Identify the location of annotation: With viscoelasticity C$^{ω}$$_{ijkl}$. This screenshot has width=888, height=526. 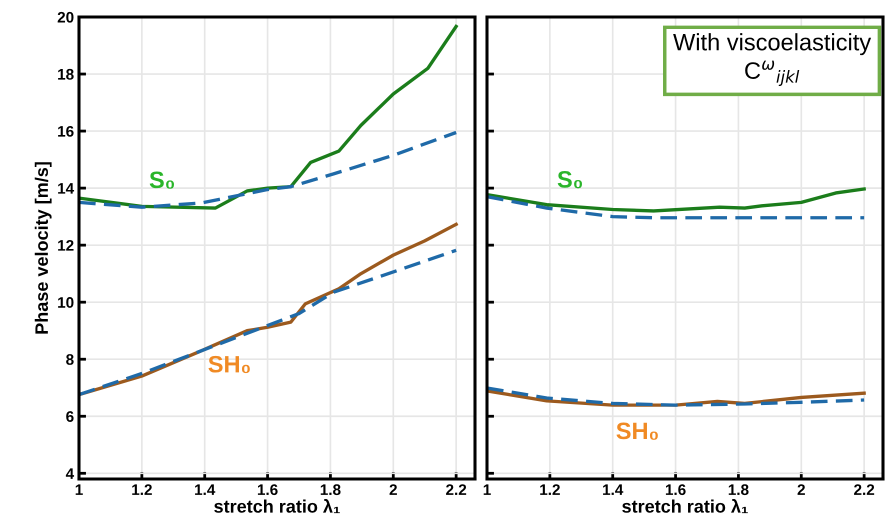
(772, 59).